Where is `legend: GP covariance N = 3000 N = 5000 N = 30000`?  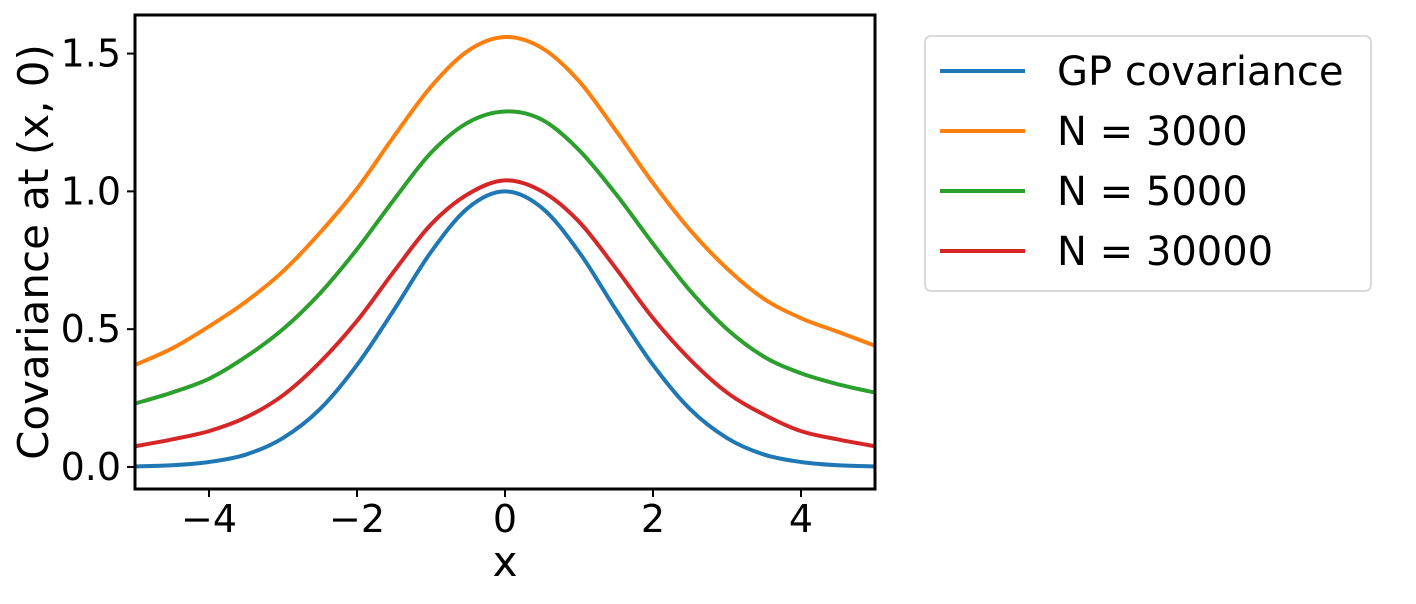 legend: GP covariance N = 3000 N = 5000 N = 30000 is located at coordinates (1148, 163).